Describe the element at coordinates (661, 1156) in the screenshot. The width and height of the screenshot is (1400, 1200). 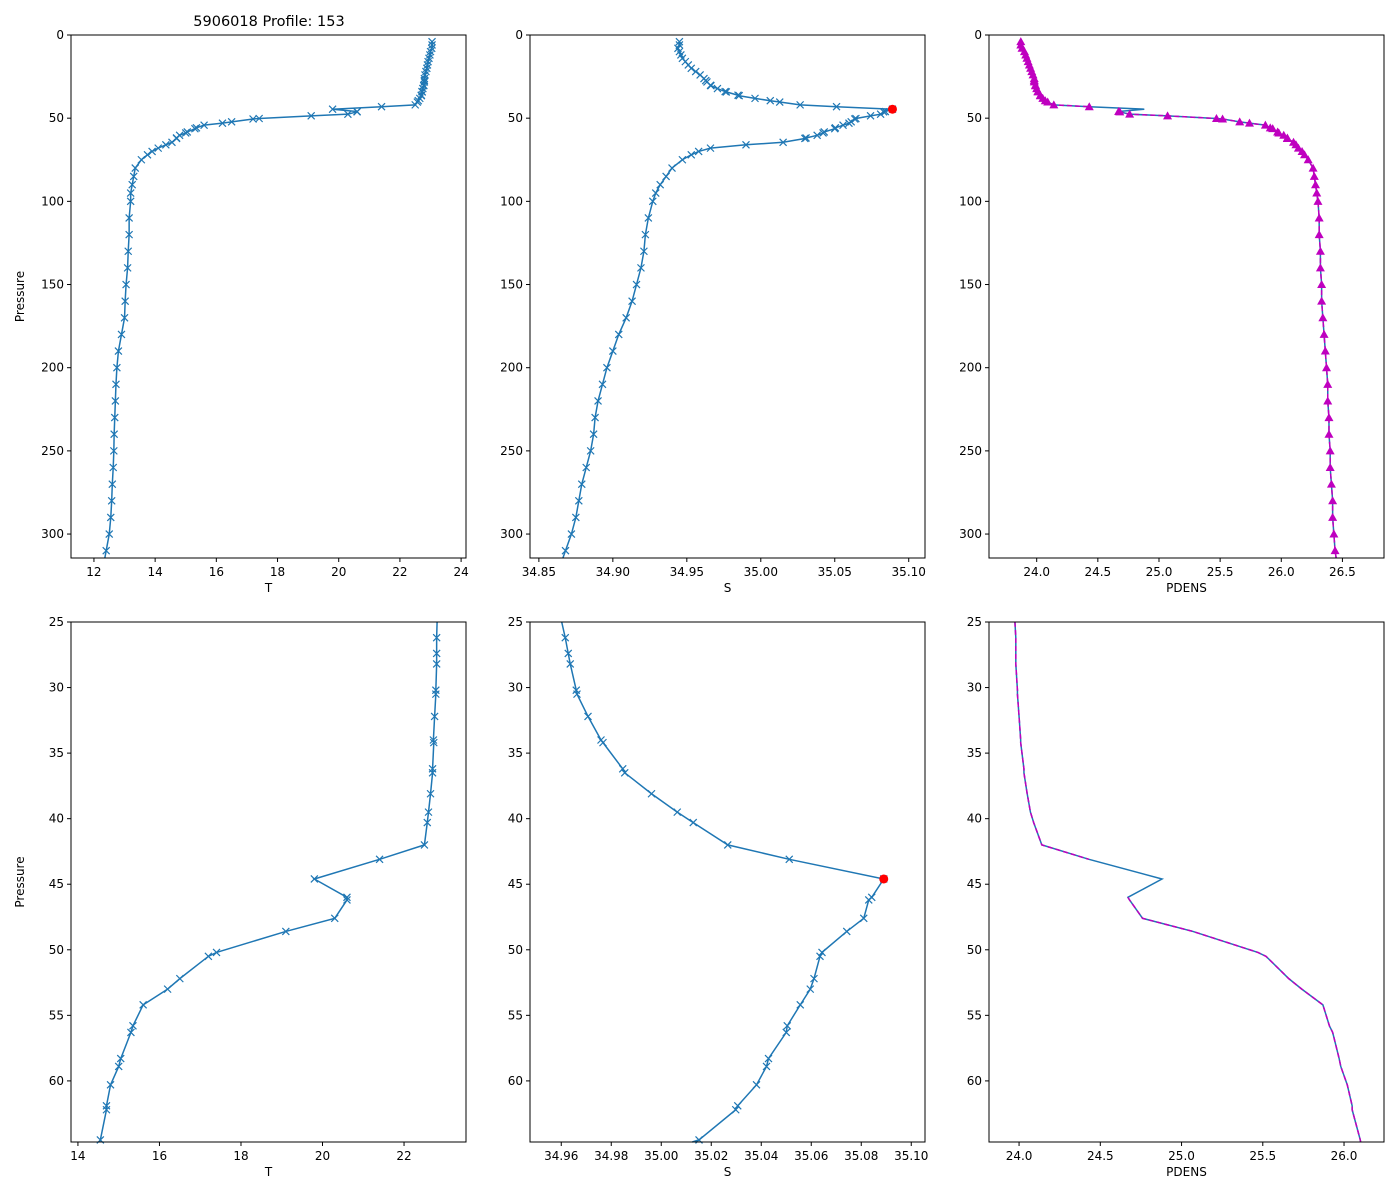
I see `x-tick-label: 35.00` at that location.